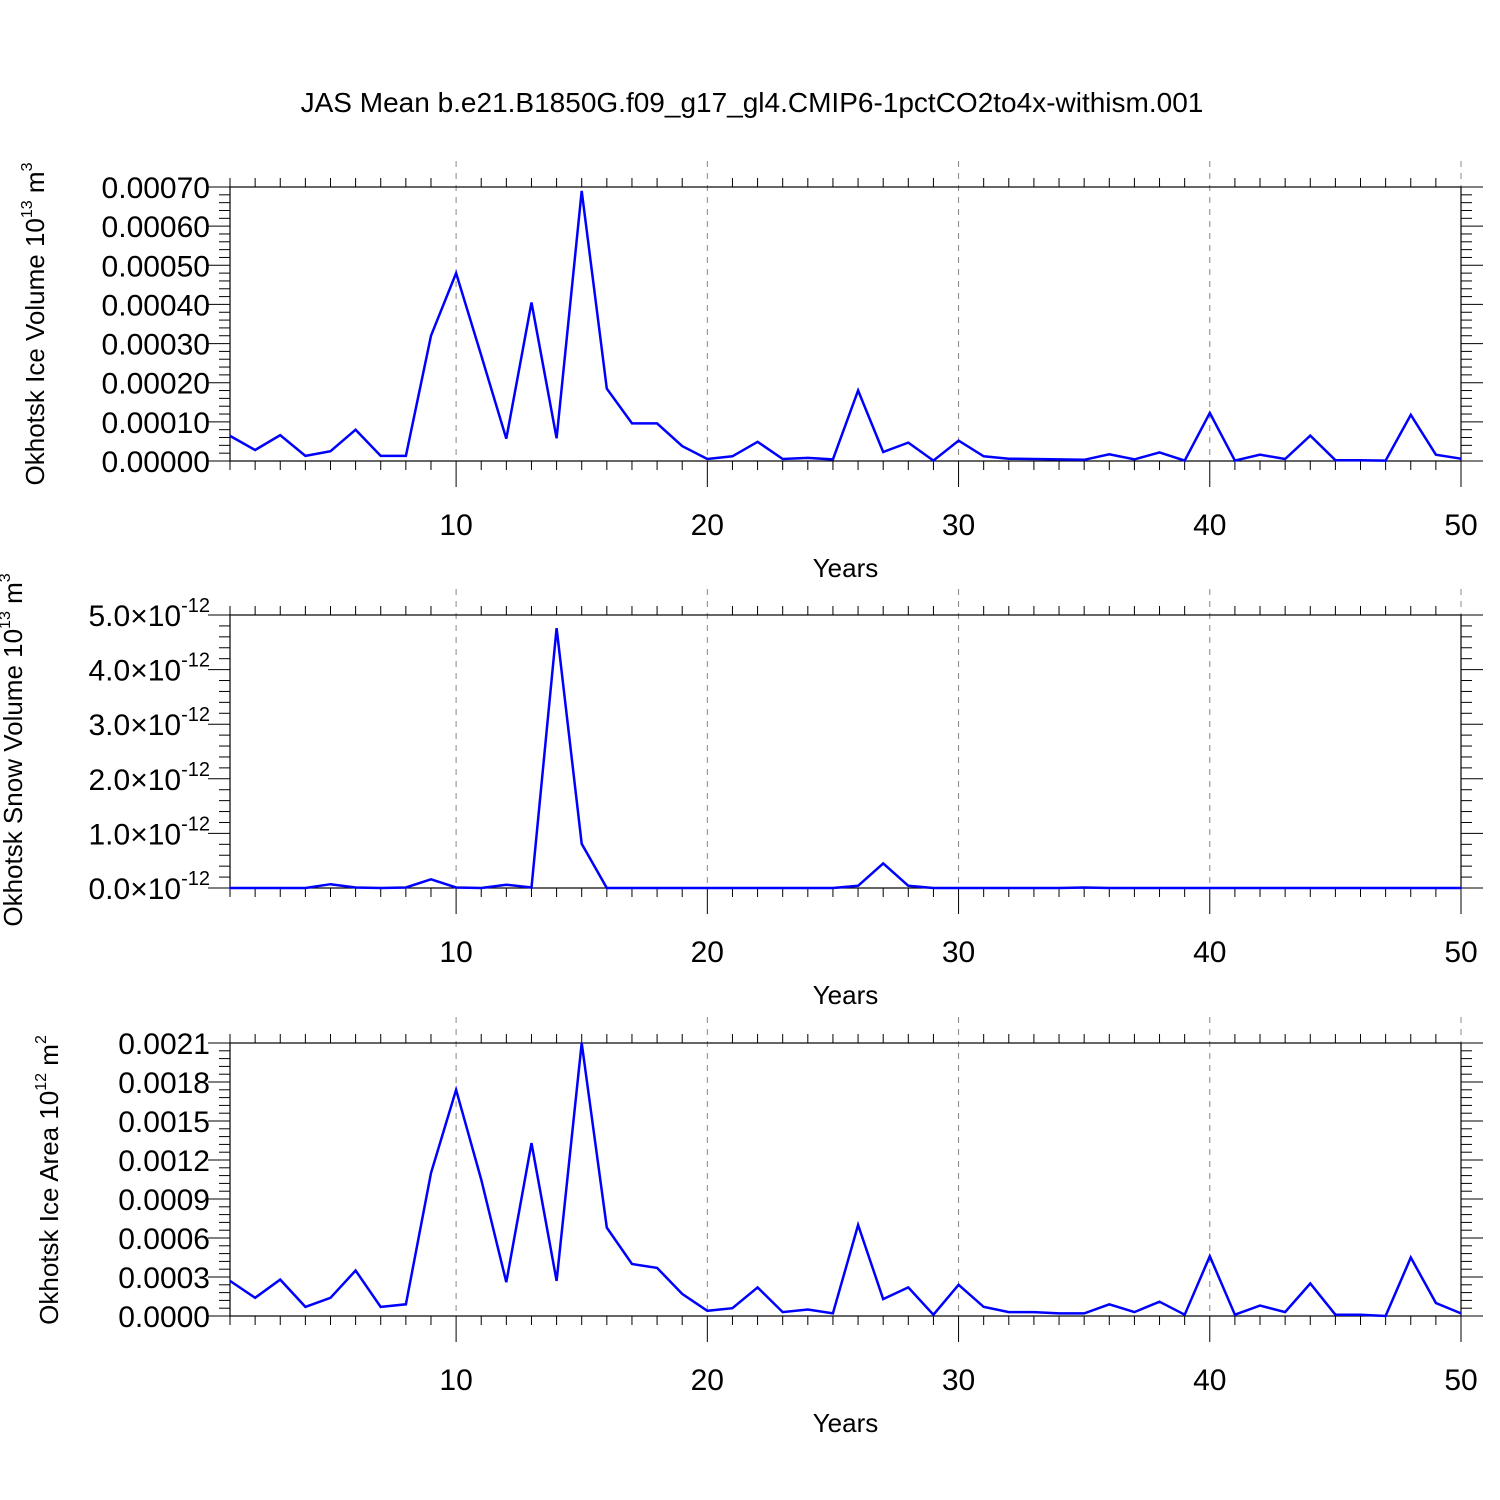  I want to click on y-tick-label: 5.0×10⁻¹², so click(149, 614).